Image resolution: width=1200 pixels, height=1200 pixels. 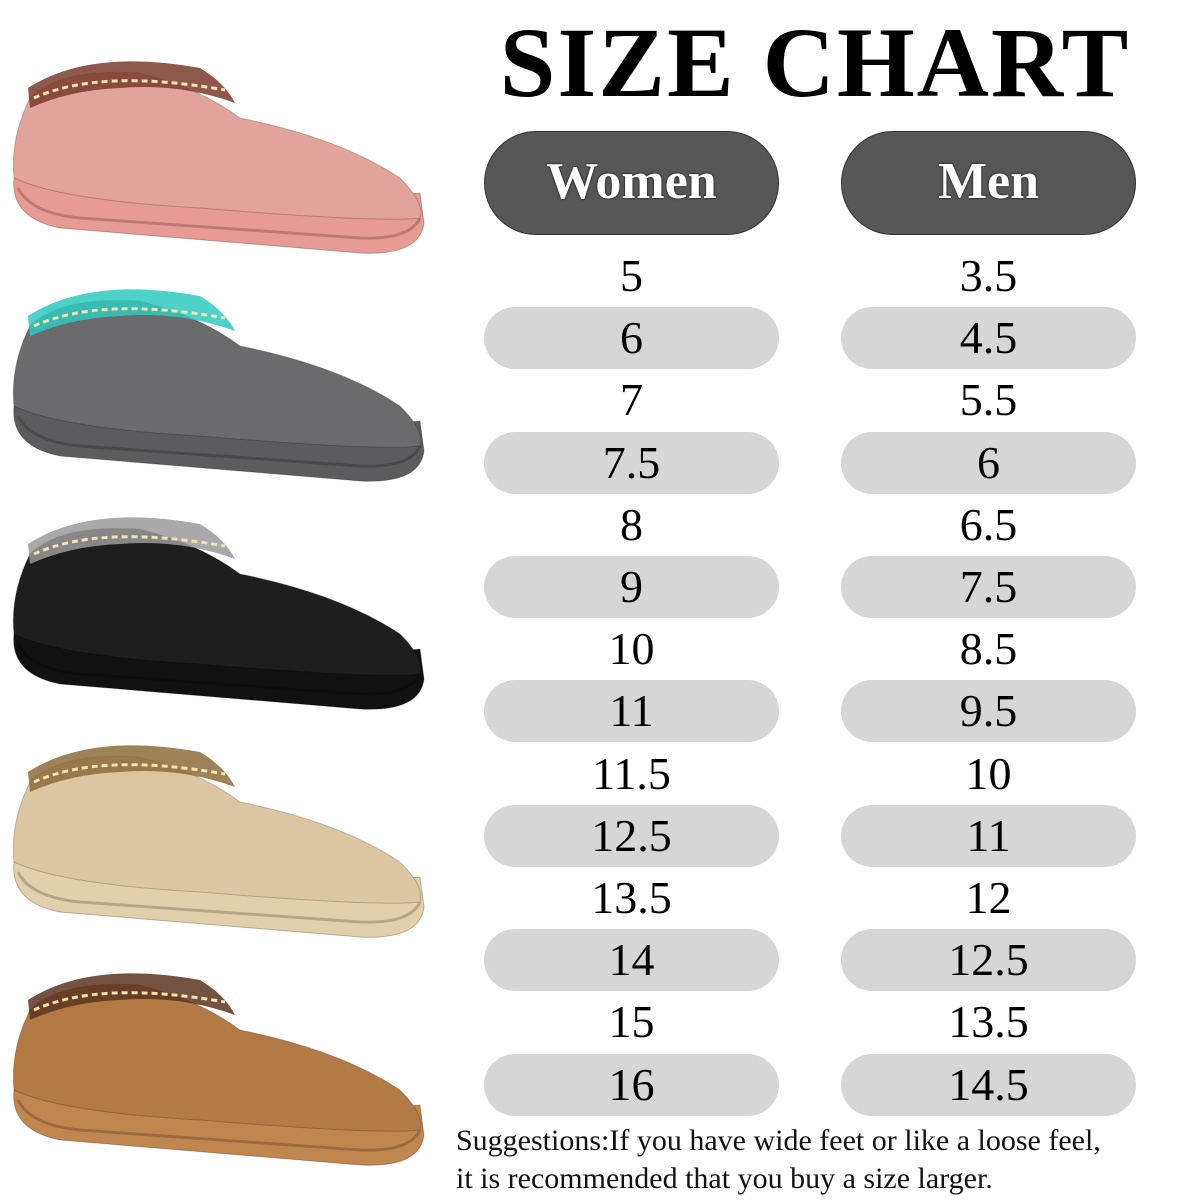 I want to click on men-size-cell: 3.5, so click(x=988, y=275).